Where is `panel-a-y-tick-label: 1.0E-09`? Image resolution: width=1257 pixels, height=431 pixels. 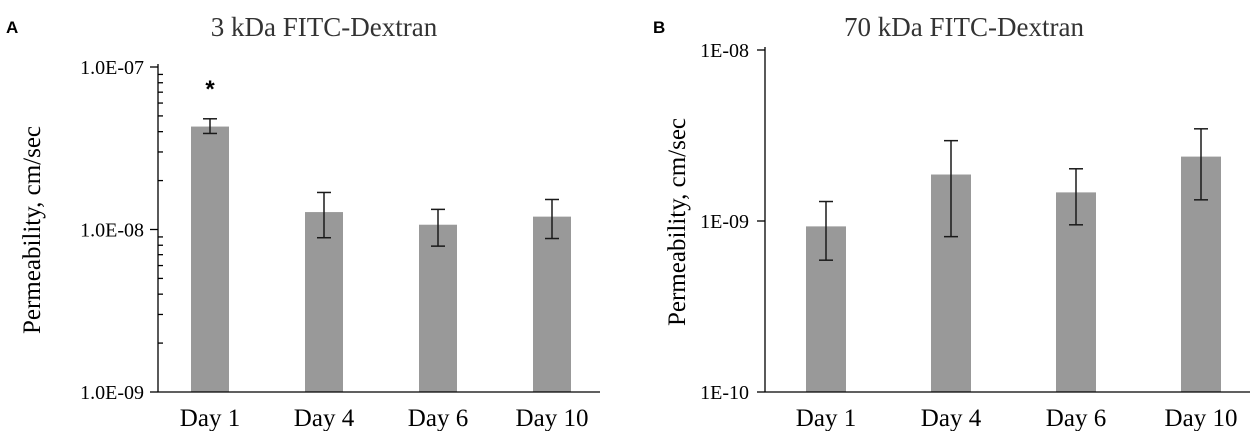
panel-a-y-tick-label: 1.0E-09 is located at coordinates (112, 393).